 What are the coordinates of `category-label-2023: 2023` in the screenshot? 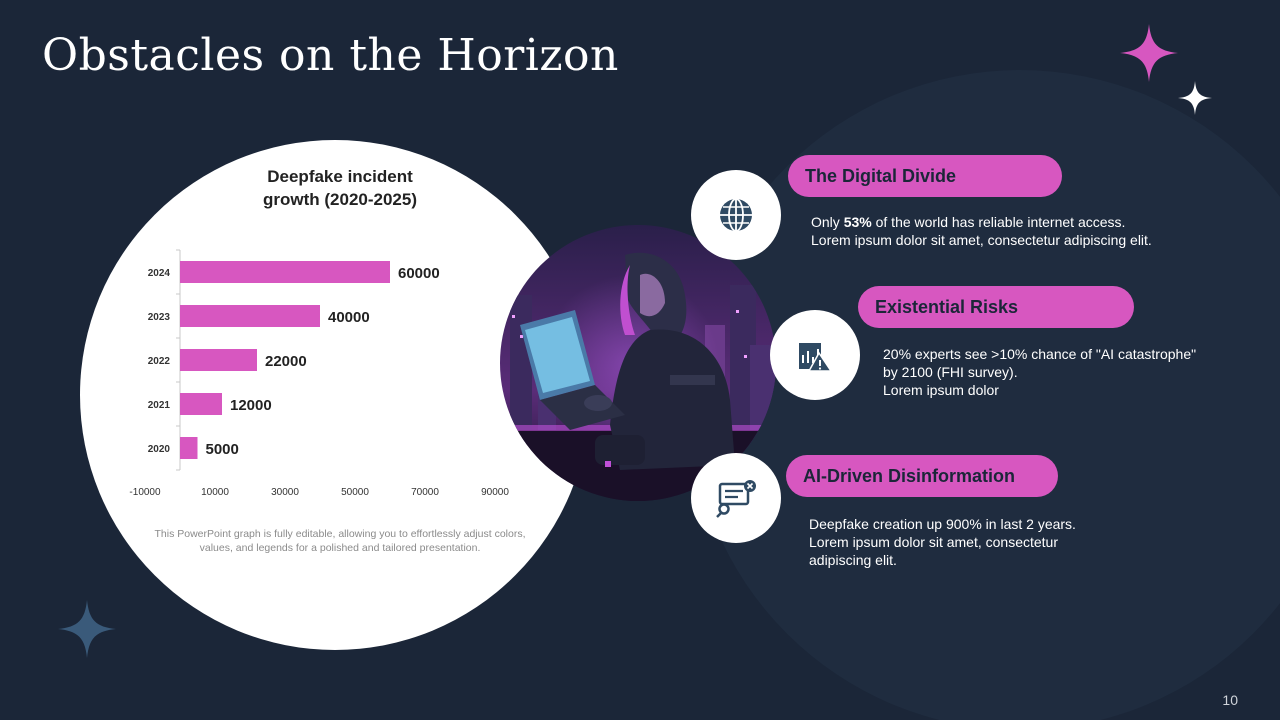 It's located at (159, 317).